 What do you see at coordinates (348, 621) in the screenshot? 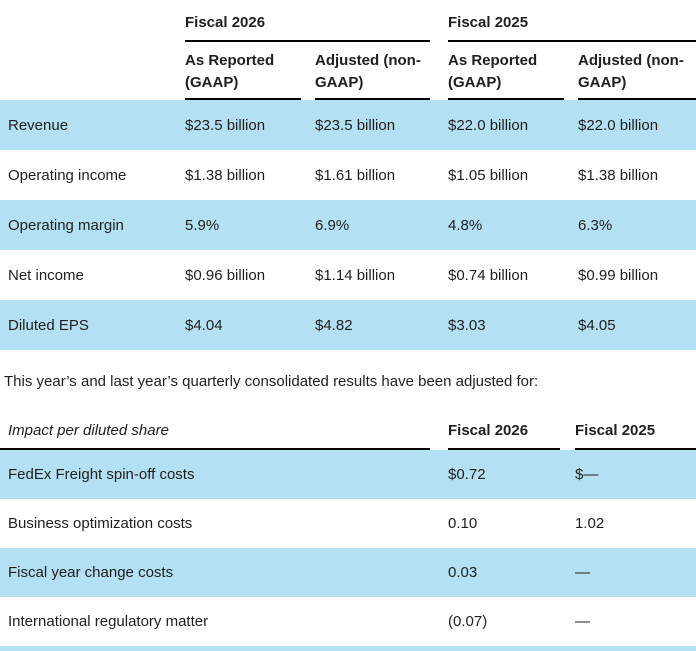
I see `table-row: International regulatory matter (0.07) —` at bounding box center [348, 621].